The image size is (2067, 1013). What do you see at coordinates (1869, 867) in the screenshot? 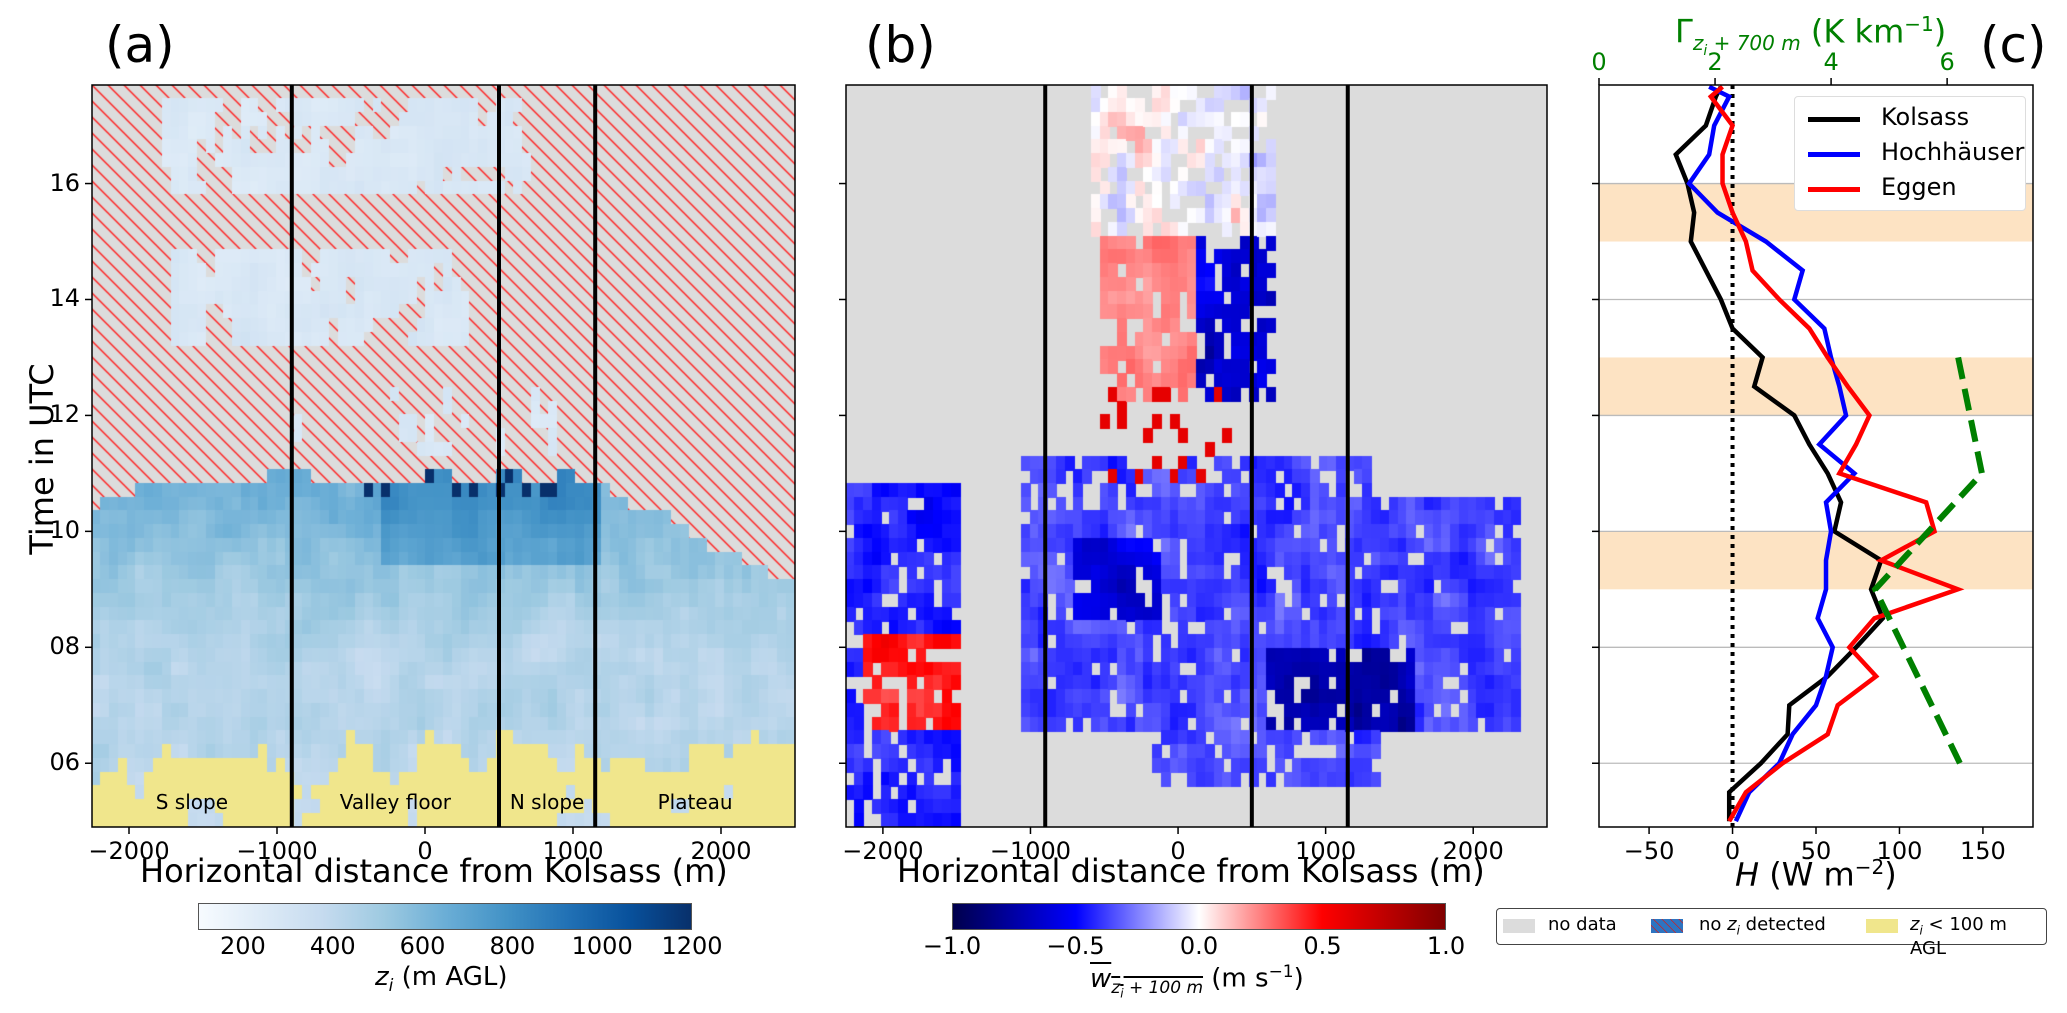
I see `c-xlabel-exp: −2` at bounding box center [1869, 867].